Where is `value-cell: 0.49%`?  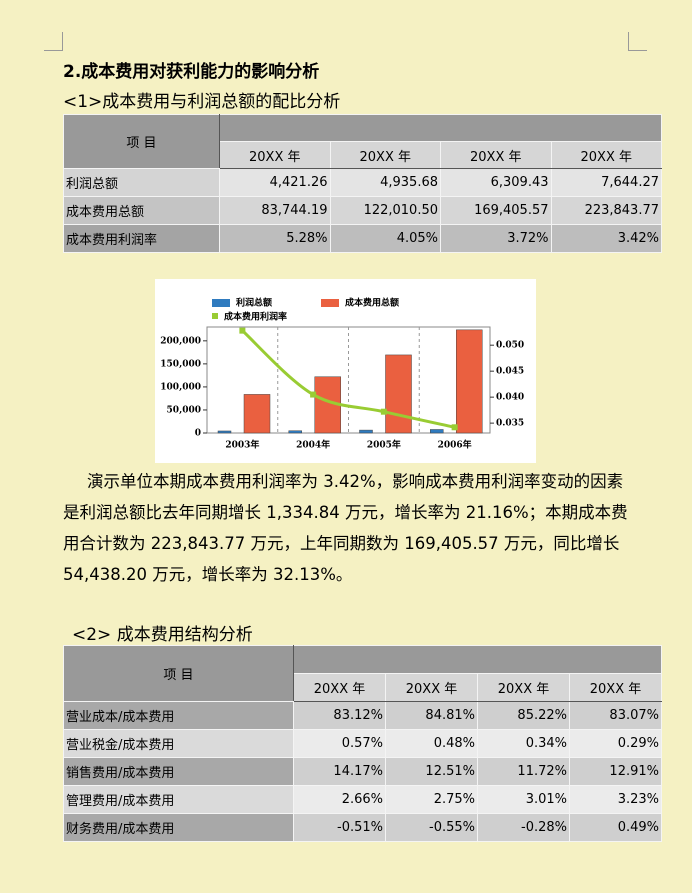
value-cell: 0.49% is located at coordinates (615, 827).